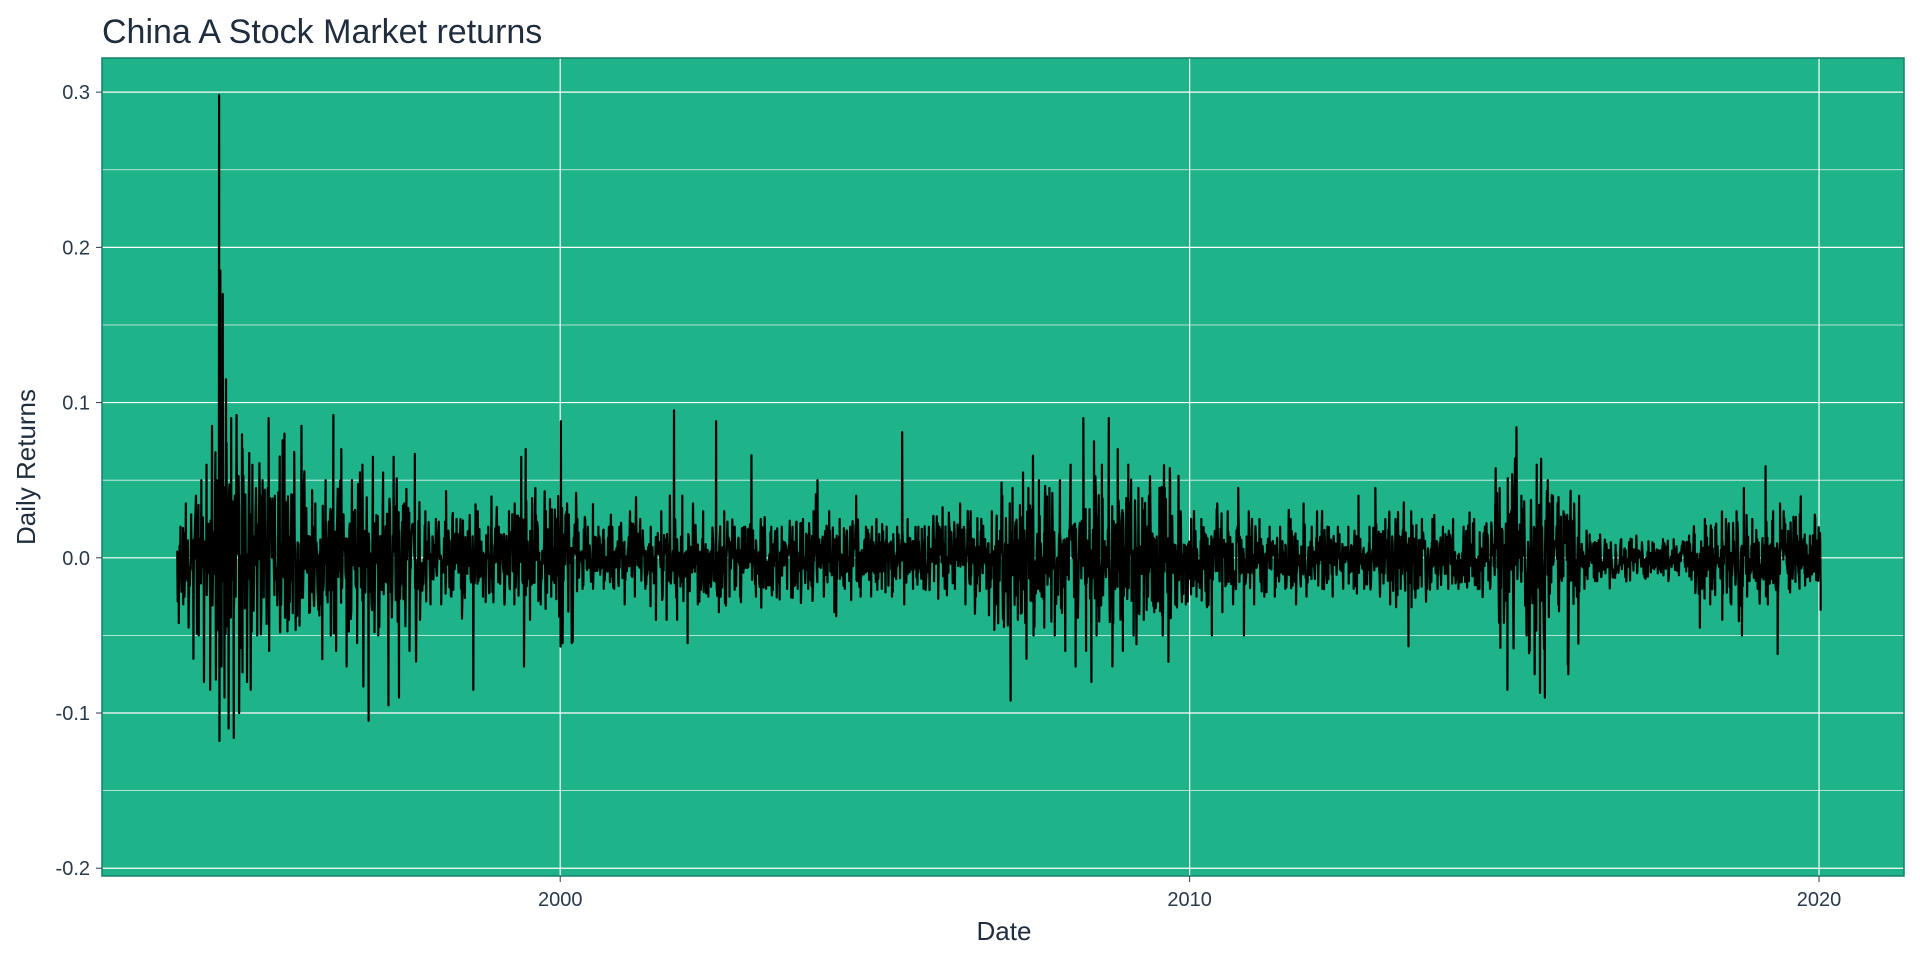 Image resolution: width=1920 pixels, height=960 pixels. I want to click on y-tick-label: 0.2, so click(76, 248).